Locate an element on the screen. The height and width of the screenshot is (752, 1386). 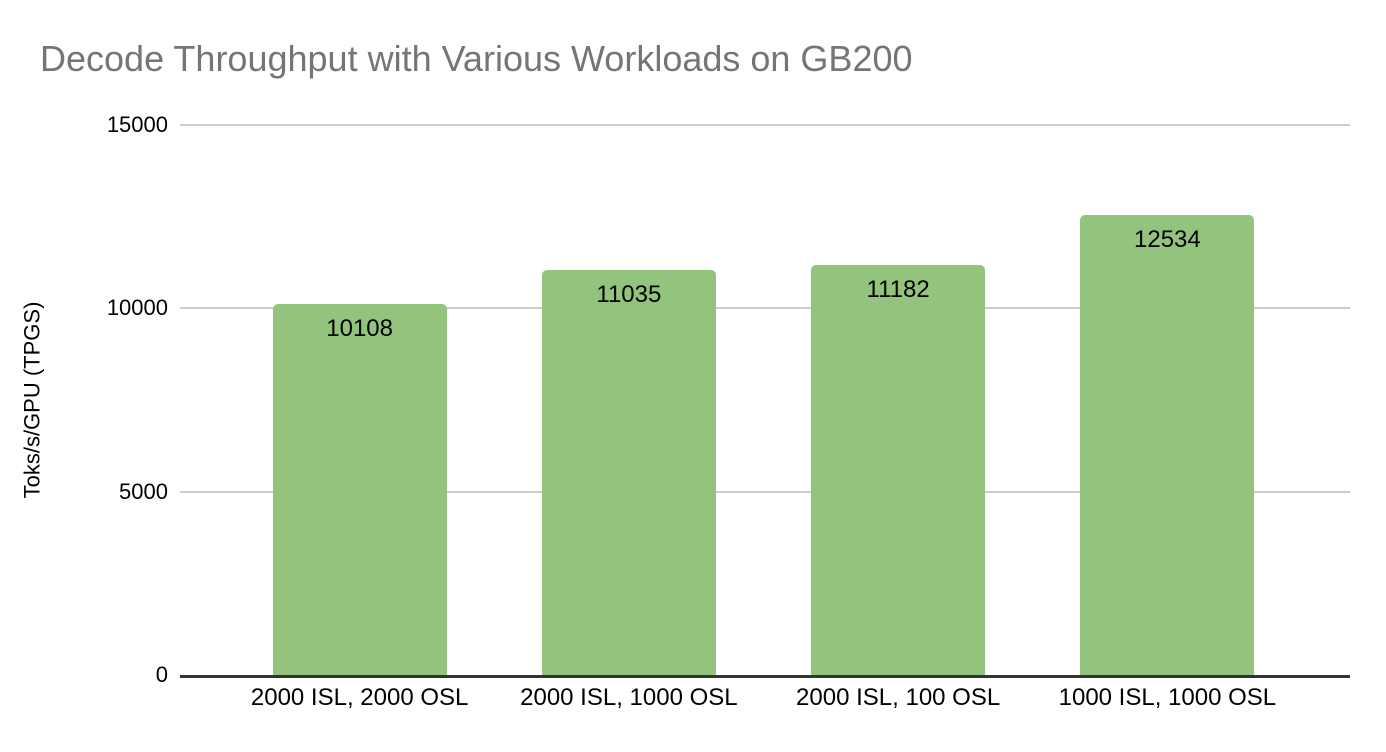
y-axis-title: Toks/s/GPU (TPGS) is located at coordinates (32, 400).